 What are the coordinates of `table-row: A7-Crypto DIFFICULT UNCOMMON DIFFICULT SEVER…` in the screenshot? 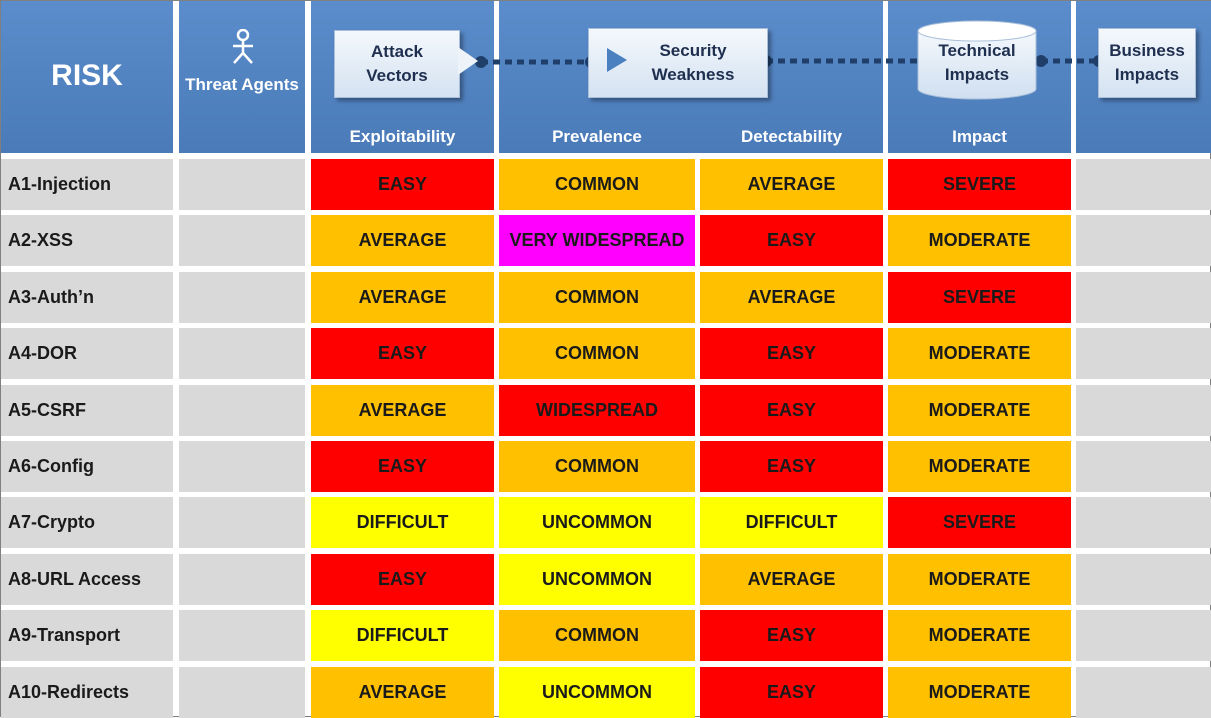 It's located at (606, 522).